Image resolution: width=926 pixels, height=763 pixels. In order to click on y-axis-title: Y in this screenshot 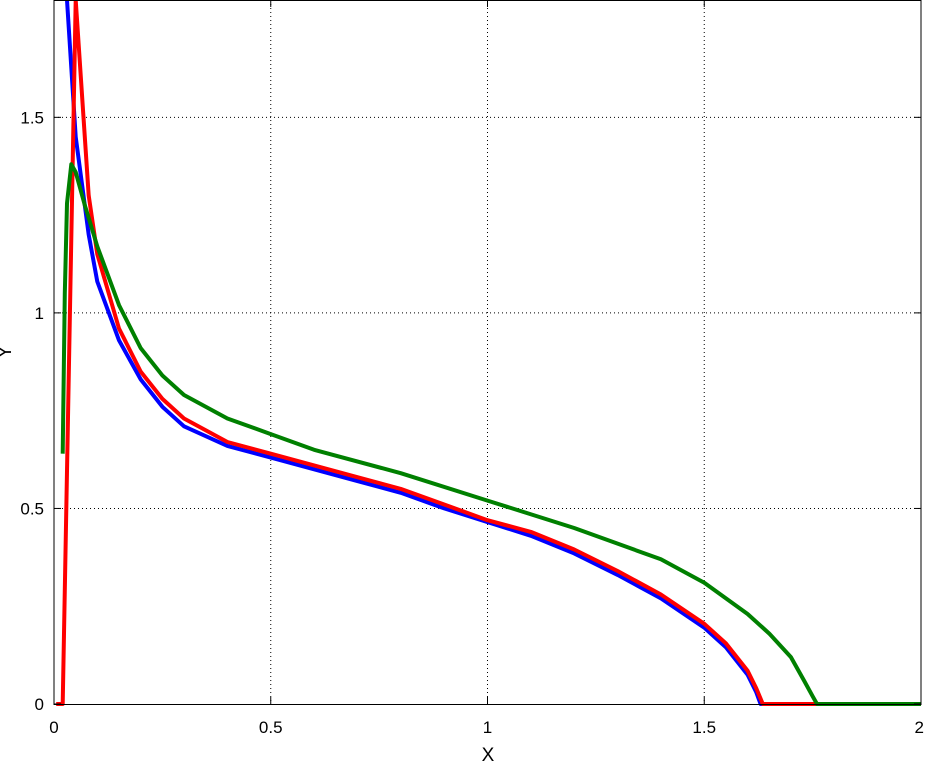, I will do `click(8, 351)`.